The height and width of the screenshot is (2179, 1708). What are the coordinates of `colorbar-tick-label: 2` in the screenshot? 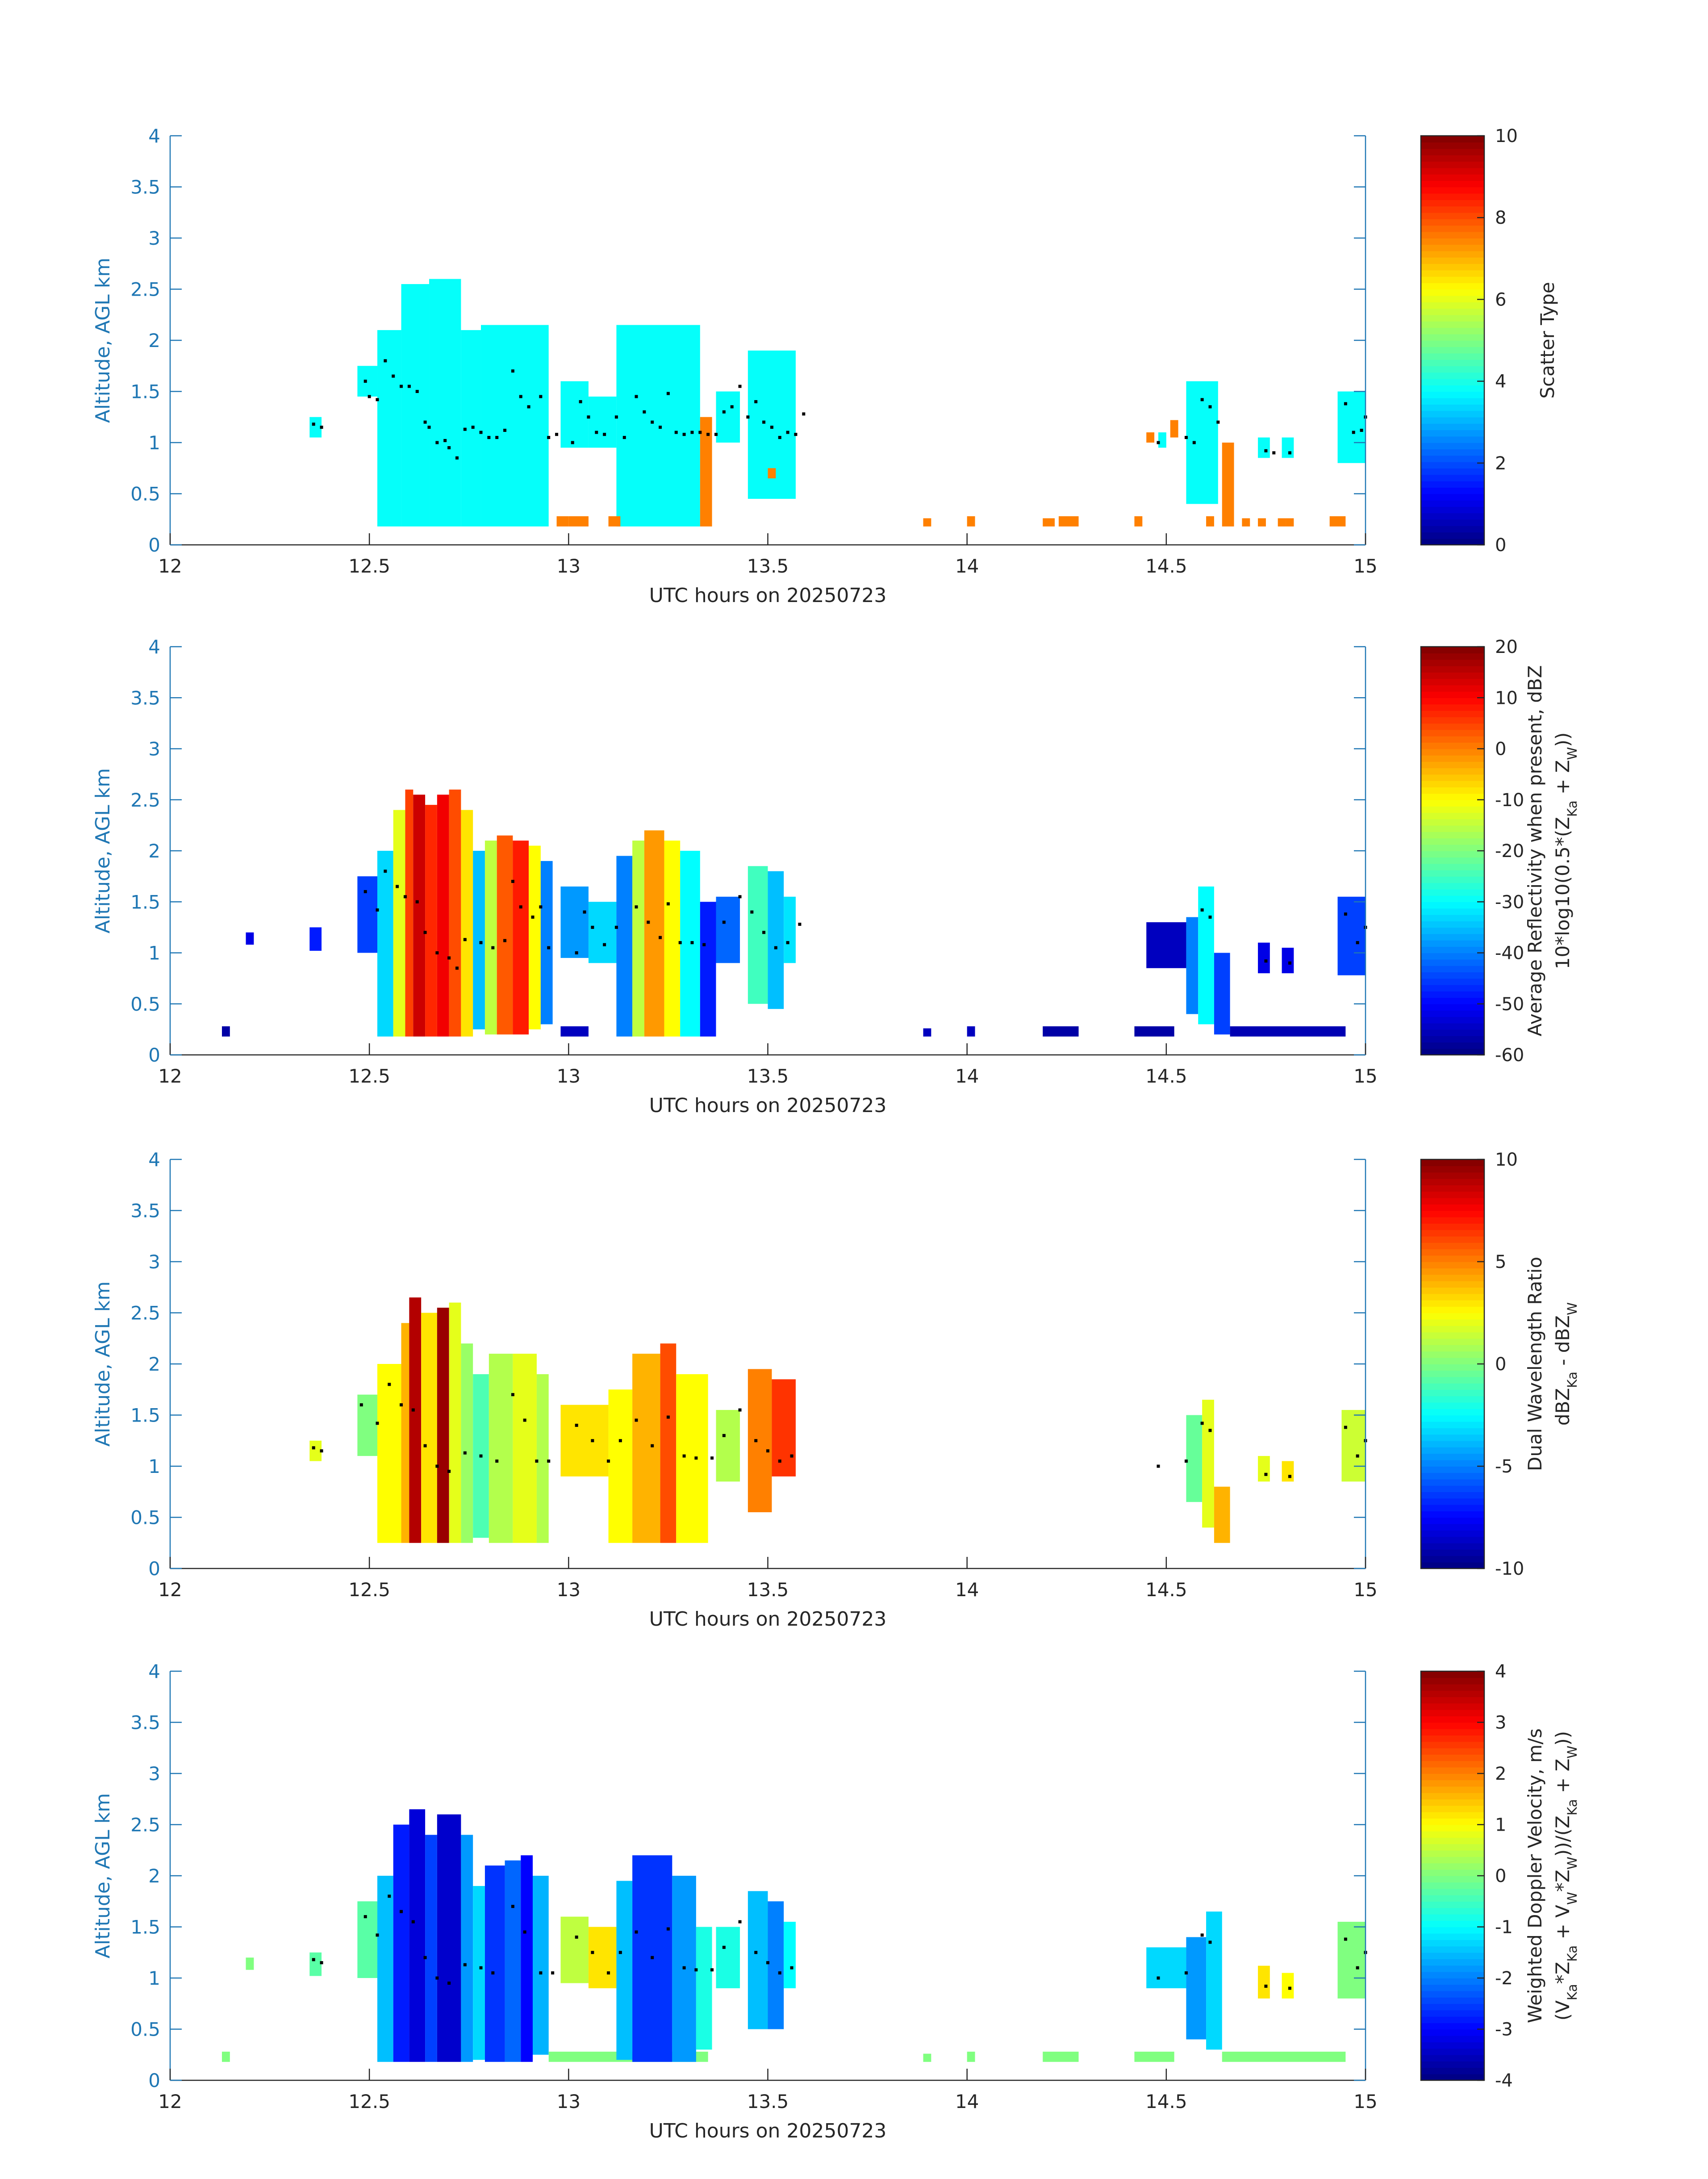 It's located at (1500, 464).